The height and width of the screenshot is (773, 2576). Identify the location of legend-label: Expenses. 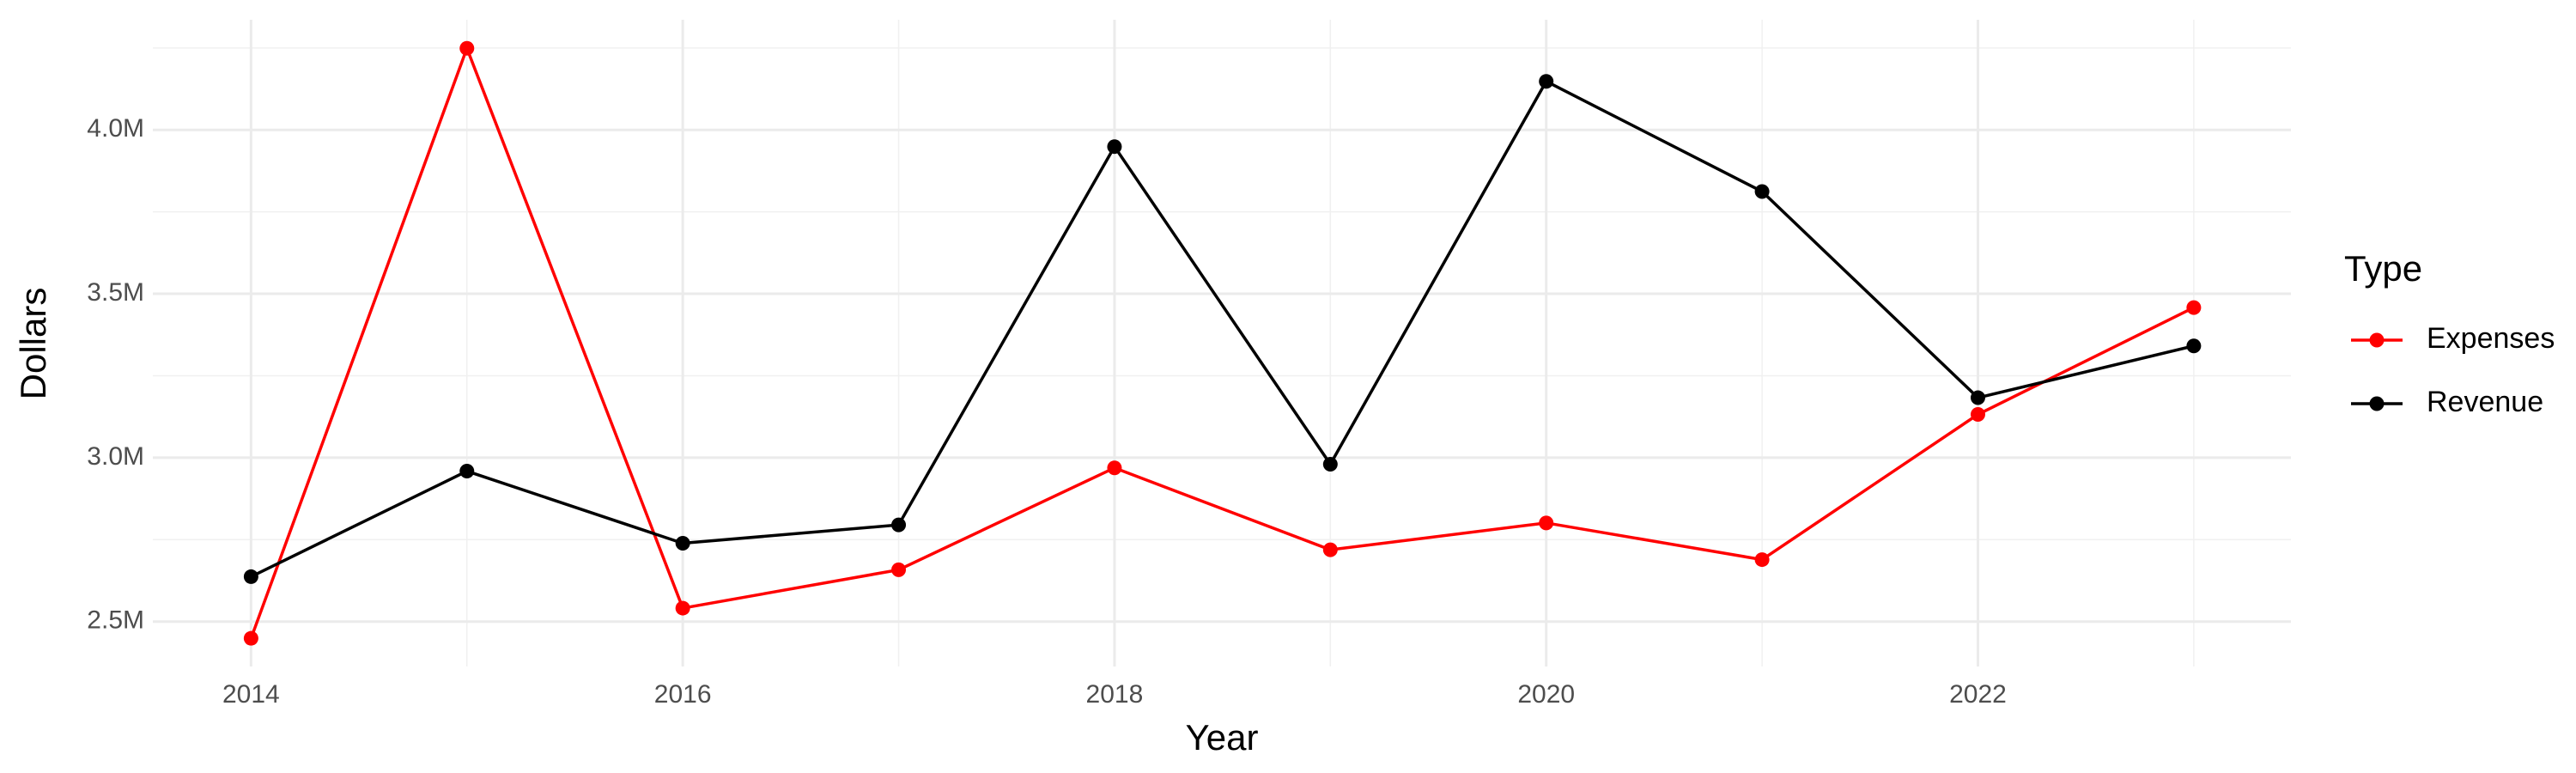
(2491, 338).